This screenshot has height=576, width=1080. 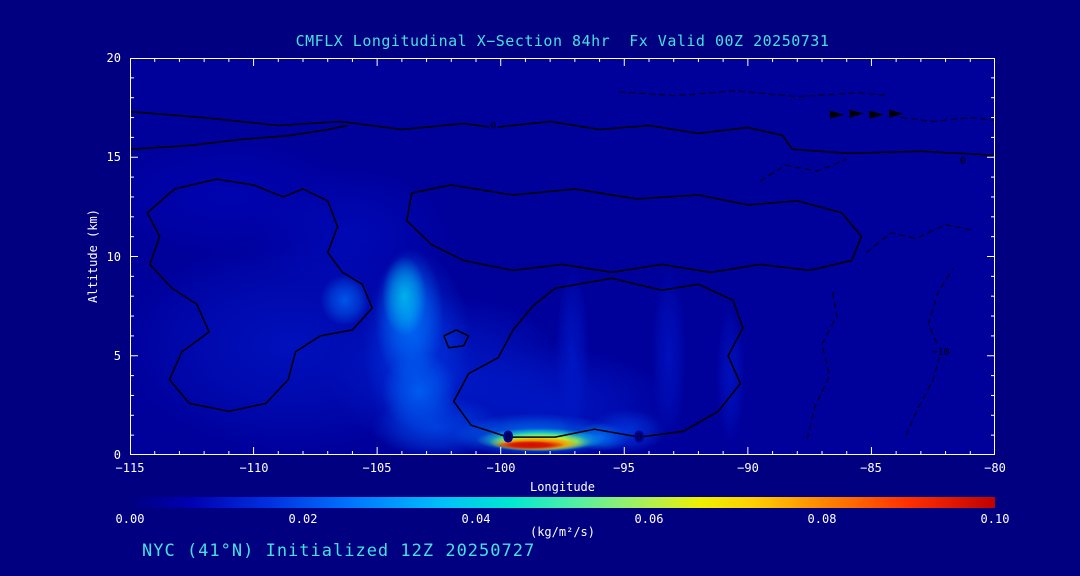 What do you see at coordinates (113, 257) in the screenshot?
I see `y-tick-label: 10` at bounding box center [113, 257].